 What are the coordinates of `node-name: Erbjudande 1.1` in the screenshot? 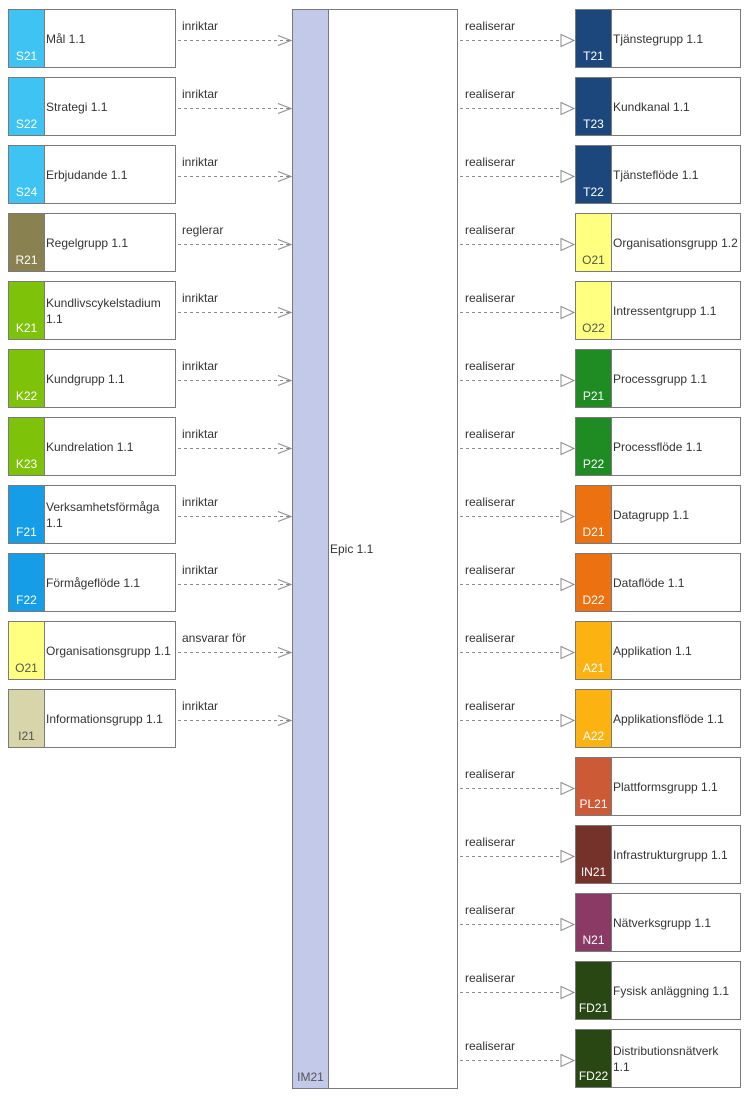 It's located at (87, 174).